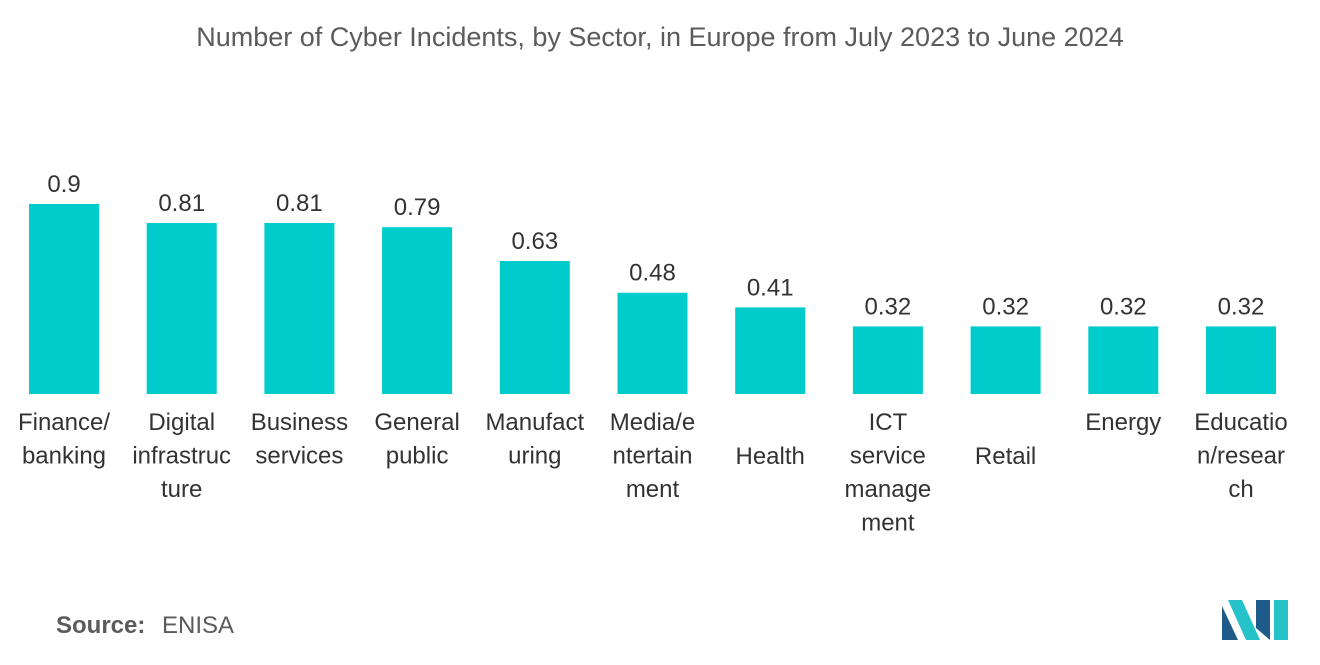 Image resolution: width=1320 pixels, height=665 pixels. I want to click on value-label-0: 0.9, so click(63, 184).